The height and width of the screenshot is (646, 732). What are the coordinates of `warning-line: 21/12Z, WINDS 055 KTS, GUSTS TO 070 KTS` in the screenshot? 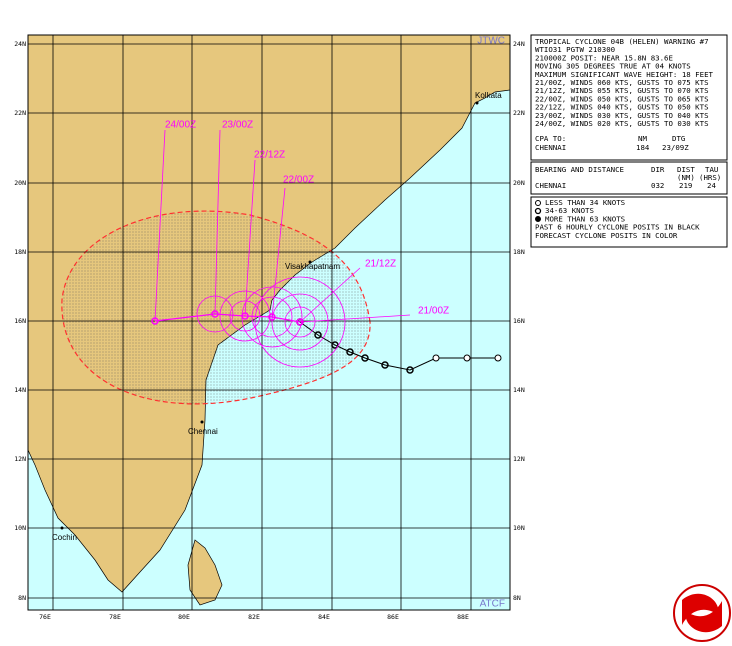 It's located at (622, 90).